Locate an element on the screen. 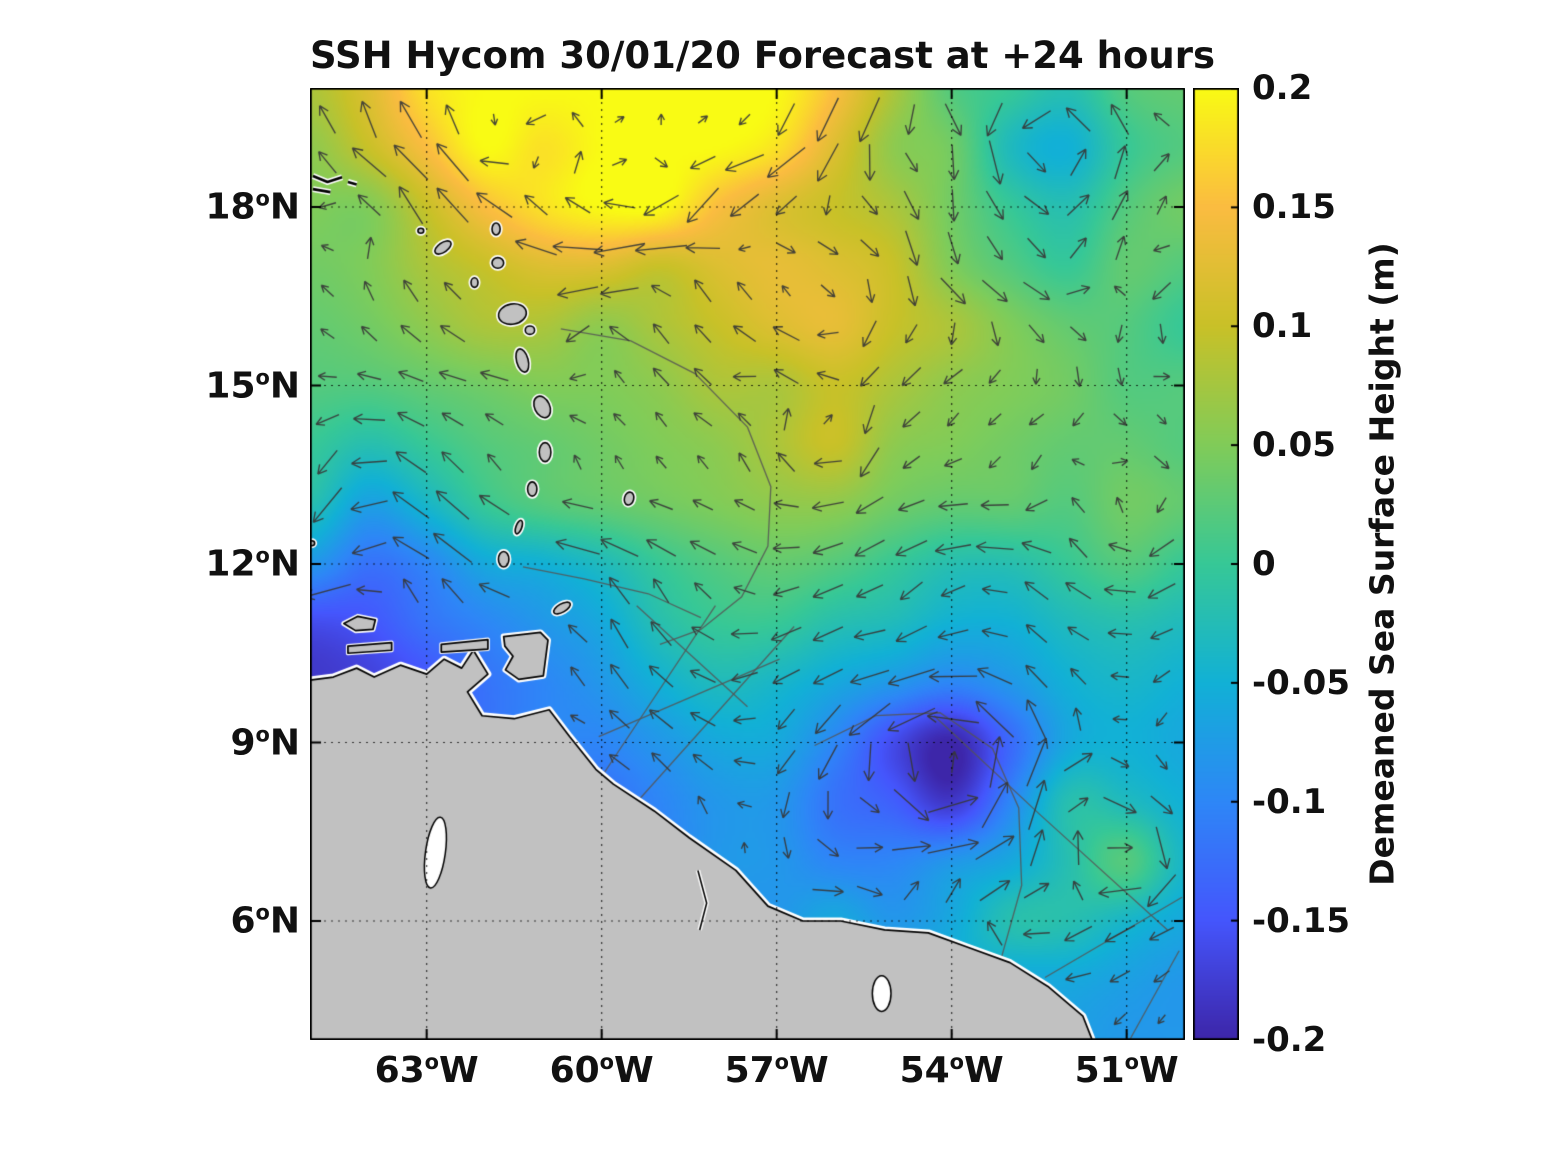  y-tick-label: 9oN is located at coordinates (265, 742).